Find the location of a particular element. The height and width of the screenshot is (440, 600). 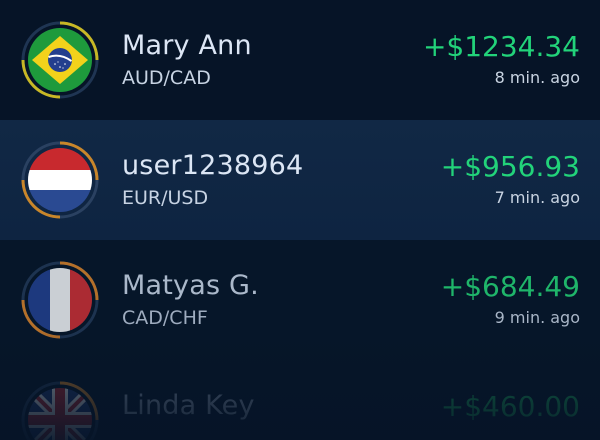

trade-time: 8 min. ago is located at coordinates (537, 77).